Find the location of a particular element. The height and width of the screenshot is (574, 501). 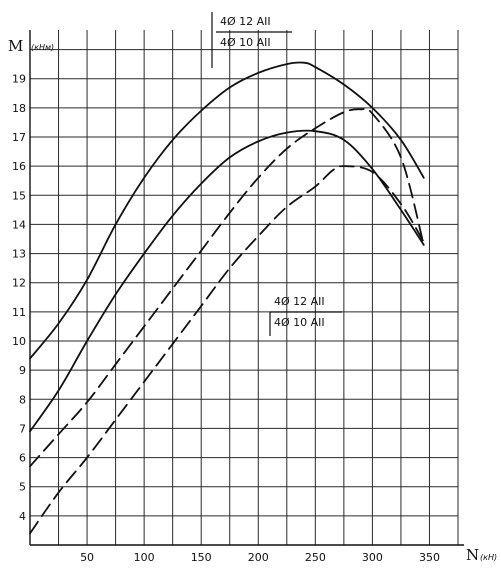

y-tick-label: 4 is located at coordinates (22, 516).